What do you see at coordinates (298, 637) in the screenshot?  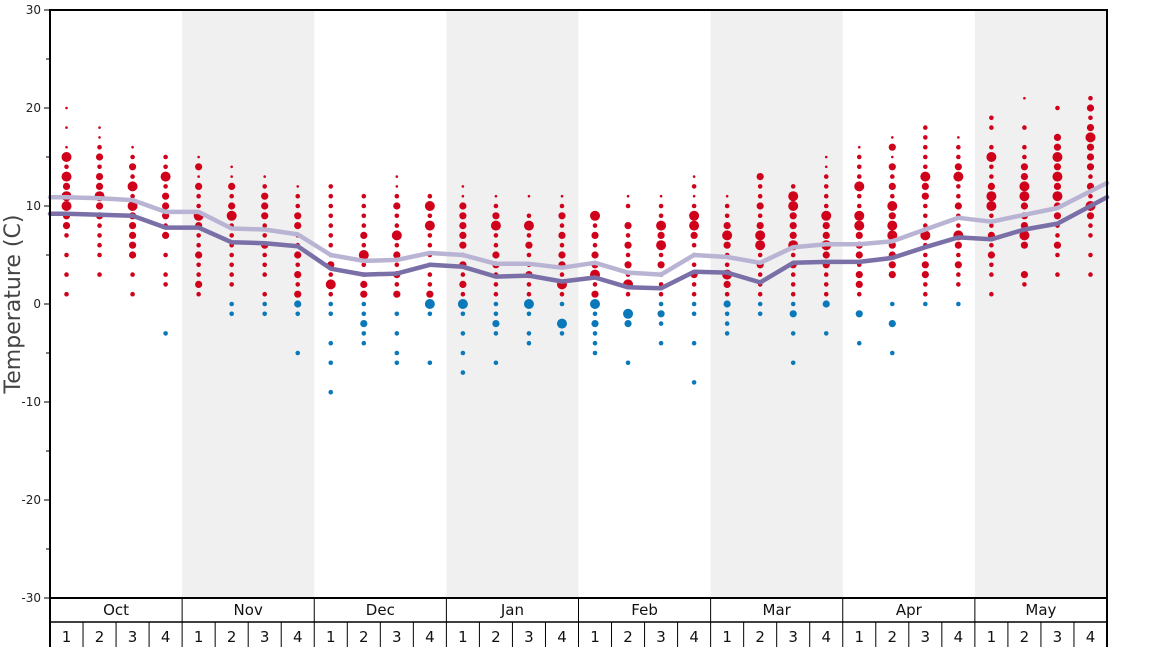 I see `week-label: 4` at bounding box center [298, 637].